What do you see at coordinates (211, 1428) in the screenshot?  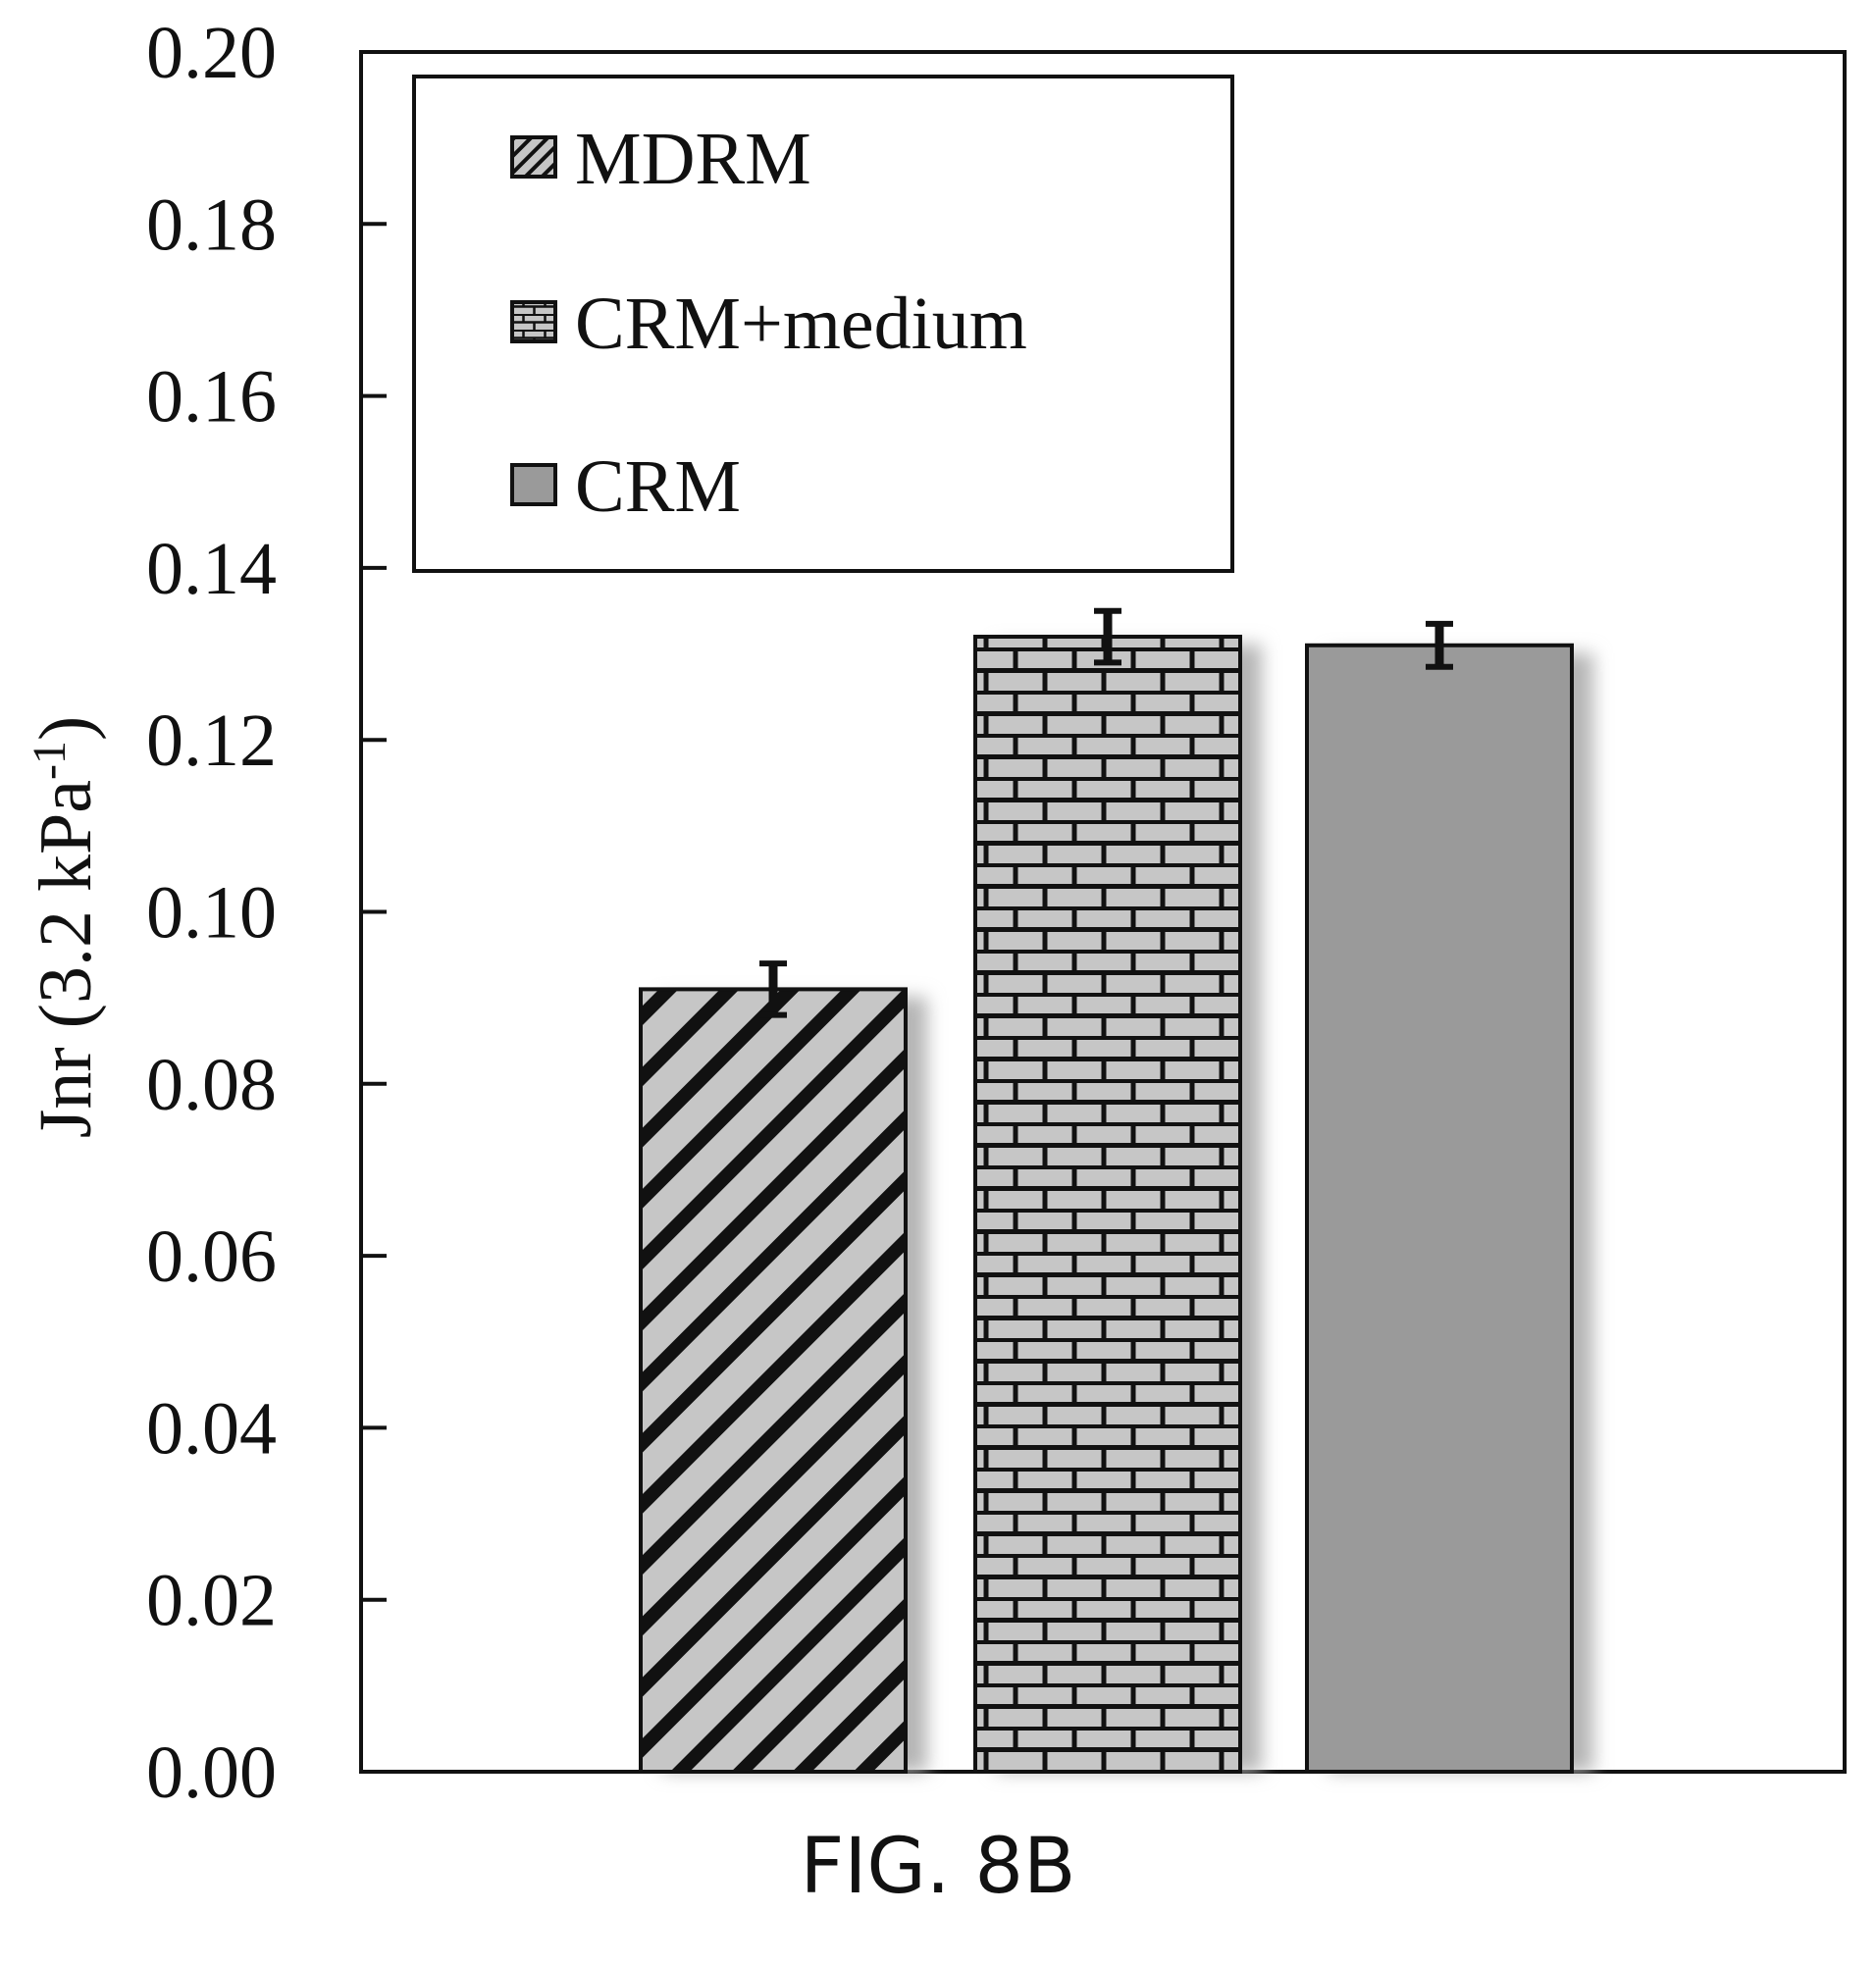 I see `y-tick-label: 0.04` at bounding box center [211, 1428].